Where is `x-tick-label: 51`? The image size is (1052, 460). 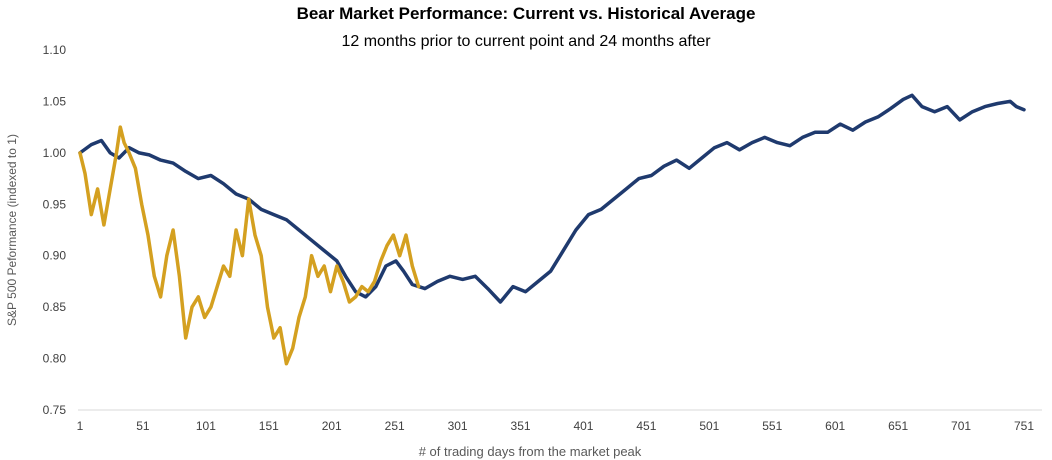 x-tick-label: 51 is located at coordinates (143, 426).